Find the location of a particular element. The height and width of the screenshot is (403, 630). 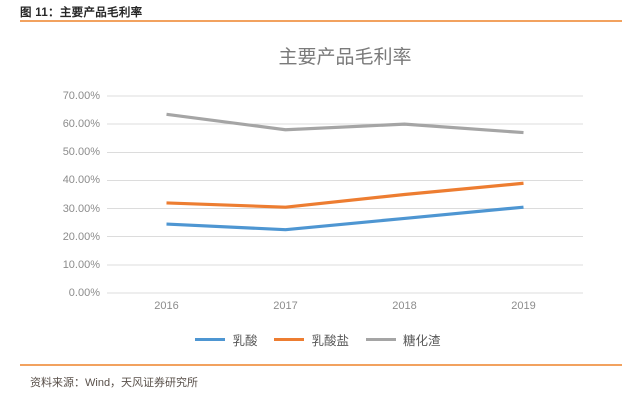

y-axis-tick: 40.00% is located at coordinates (81, 180).